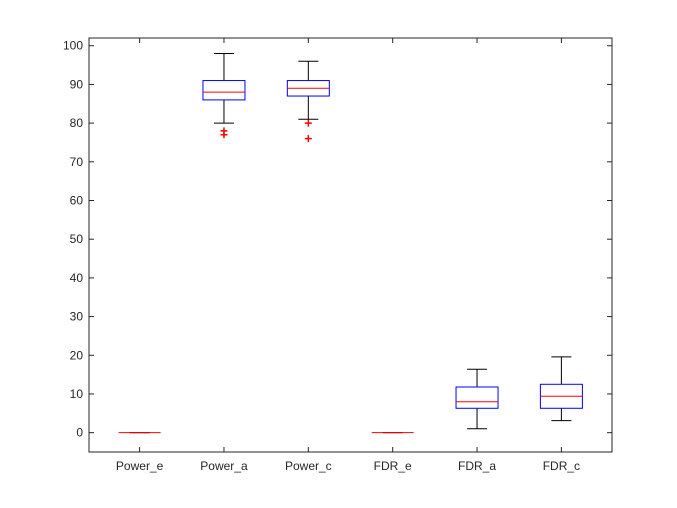  Describe the element at coordinates (477, 466) in the screenshot. I see `x-tick-label: FDR_a` at that location.